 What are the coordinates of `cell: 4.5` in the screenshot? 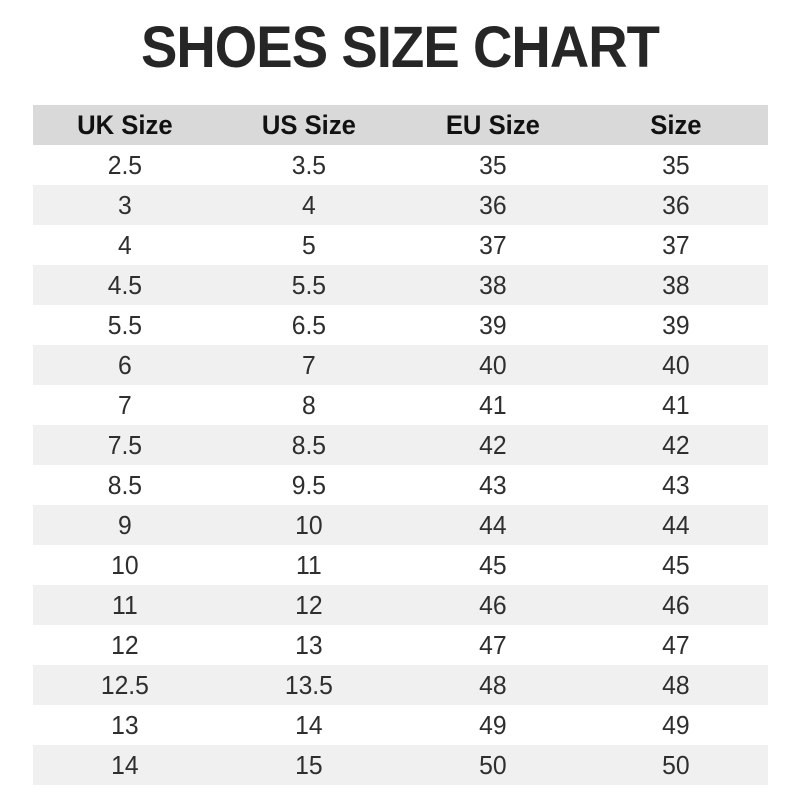 It's located at (125, 284).